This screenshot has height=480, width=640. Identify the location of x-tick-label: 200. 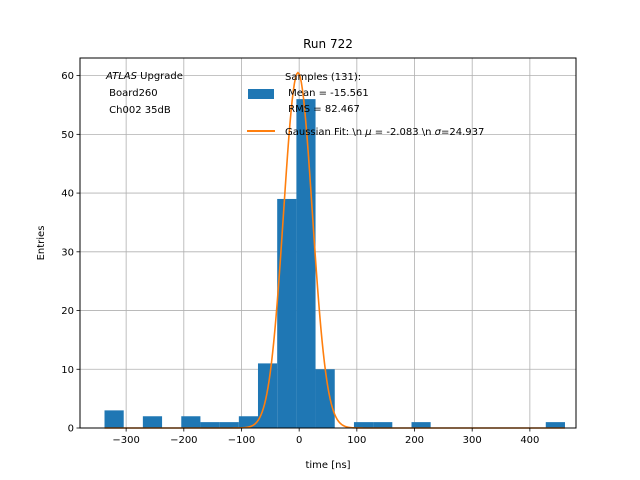
(414, 440).